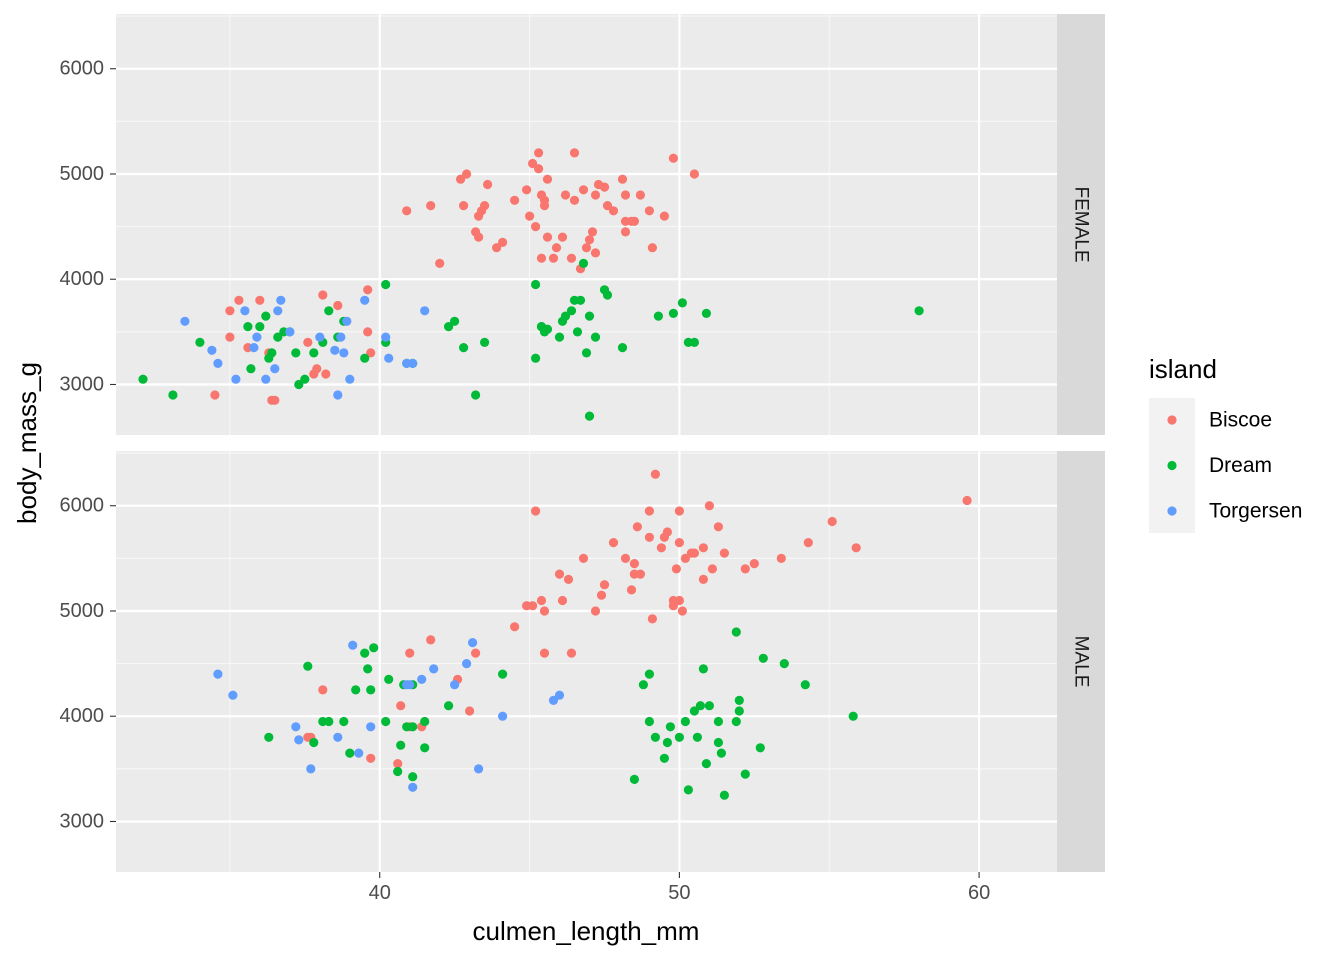  Describe the element at coordinates (1081, 224) in the screenshot. I see `facet-strip-female: FEMALE` at that location.